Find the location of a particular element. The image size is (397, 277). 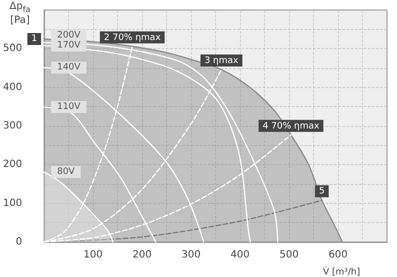

annotation: 1 is located at coordinates (34, 39).